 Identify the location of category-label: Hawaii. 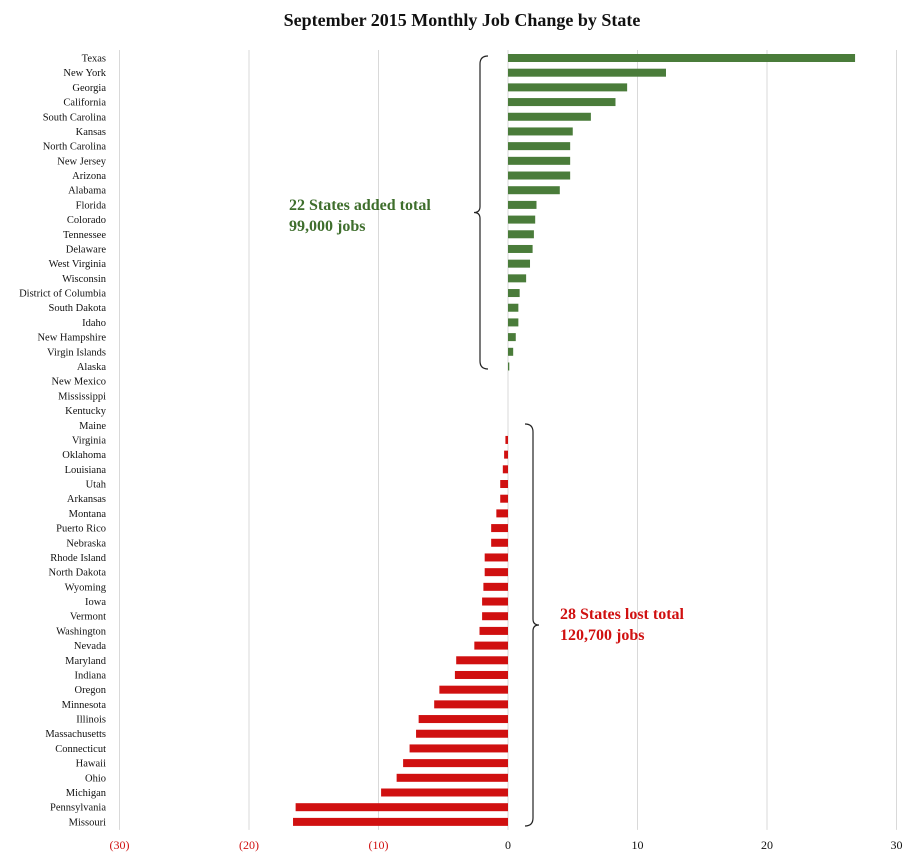
(91, 764).